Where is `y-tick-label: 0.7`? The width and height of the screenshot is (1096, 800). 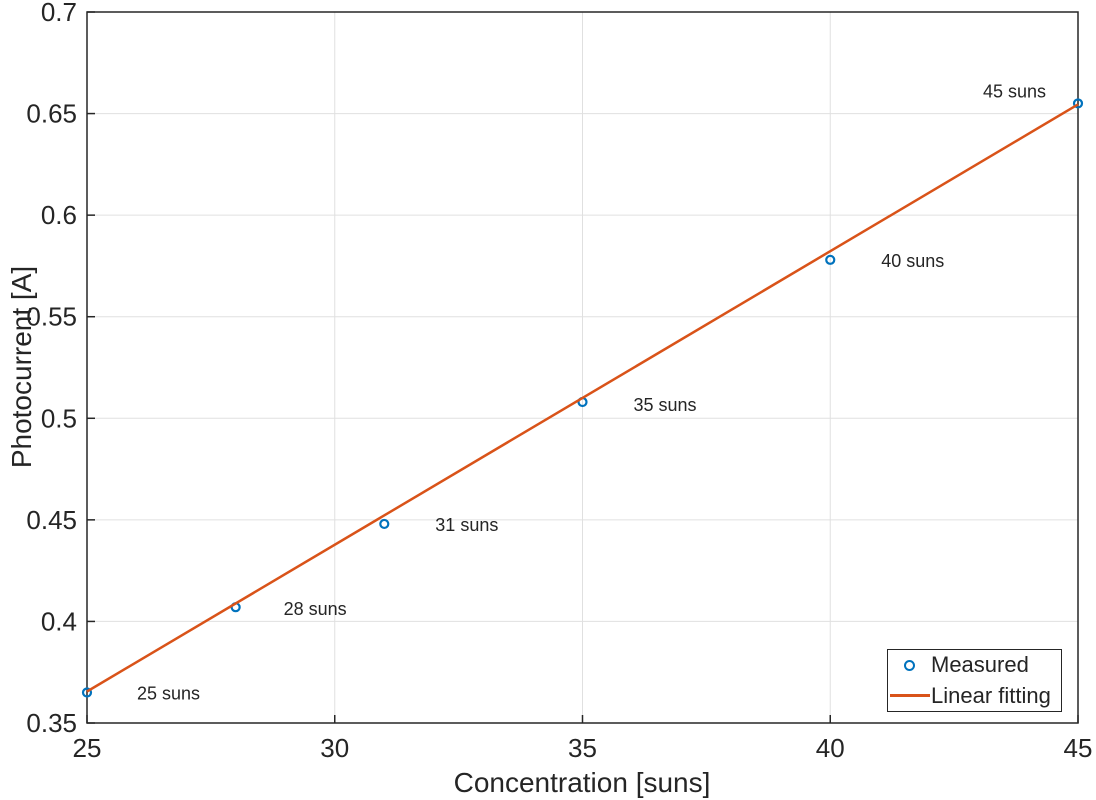 y-tick-label: 0.7 is located at coordinates (59, 13).